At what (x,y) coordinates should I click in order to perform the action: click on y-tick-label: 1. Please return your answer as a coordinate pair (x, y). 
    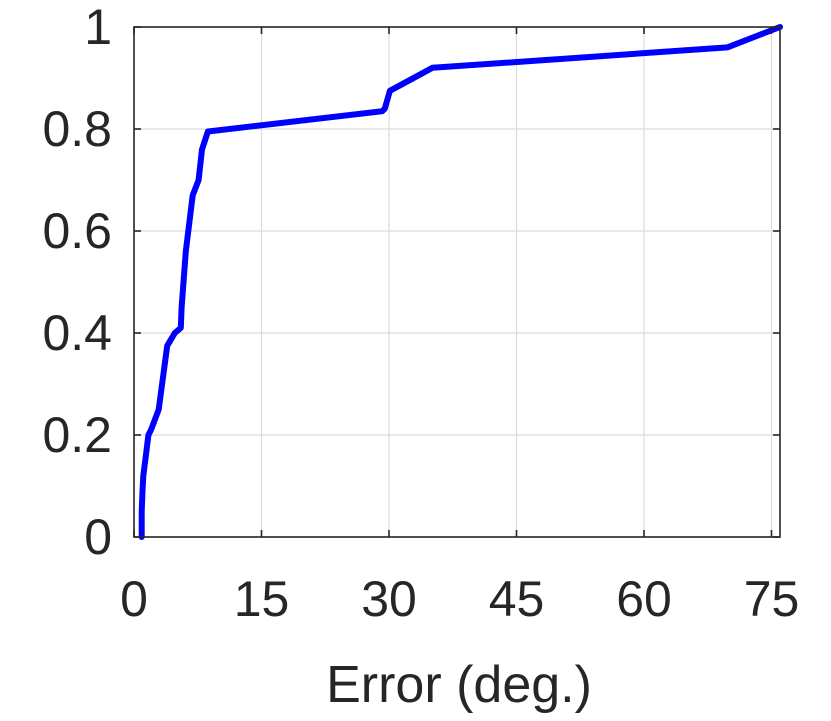
    Looking at the image, I should click on (98, 27).